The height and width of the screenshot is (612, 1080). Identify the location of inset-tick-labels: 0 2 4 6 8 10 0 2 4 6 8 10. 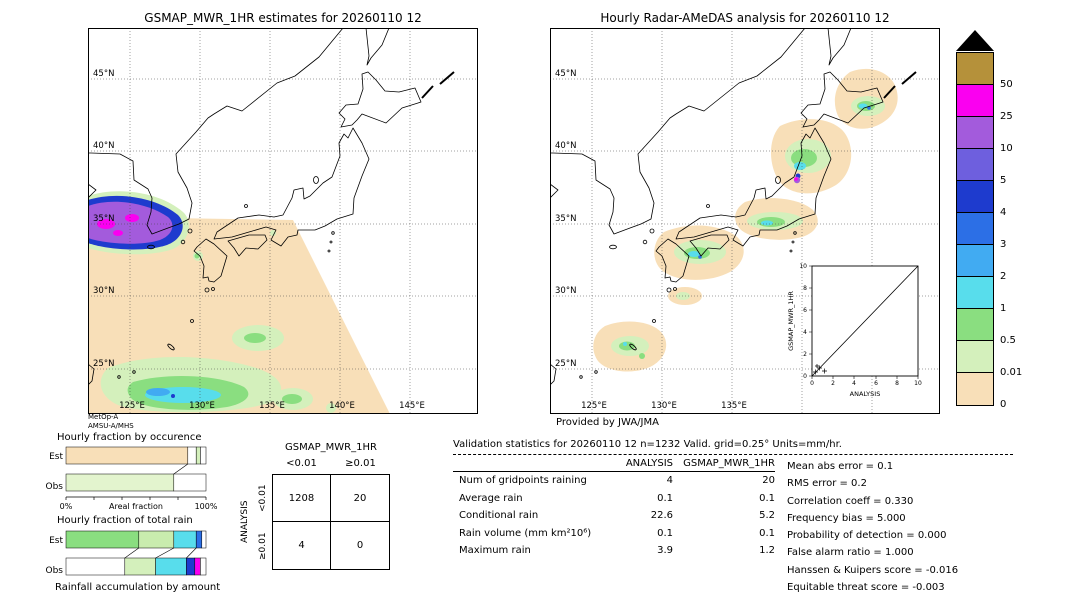
(860, 325).